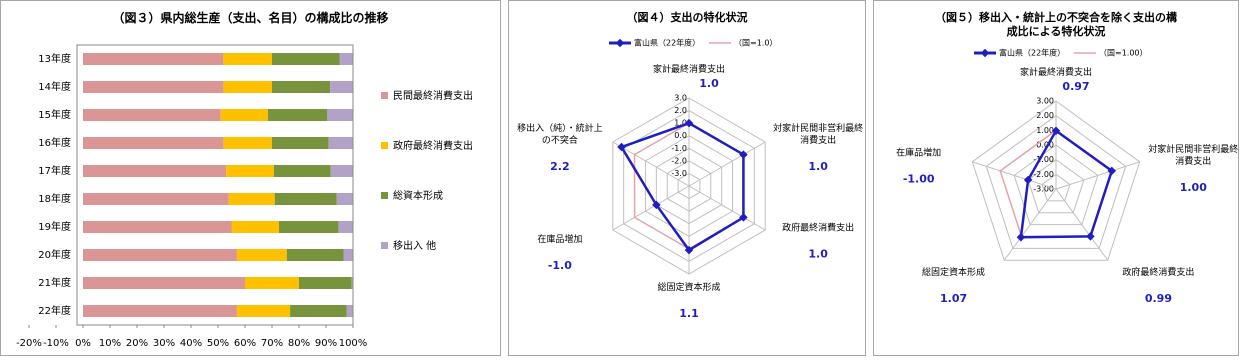 The height and width of the screenshot is (361, 1240). I want to click on legend-label: 移出入 他, so click(414, 245).